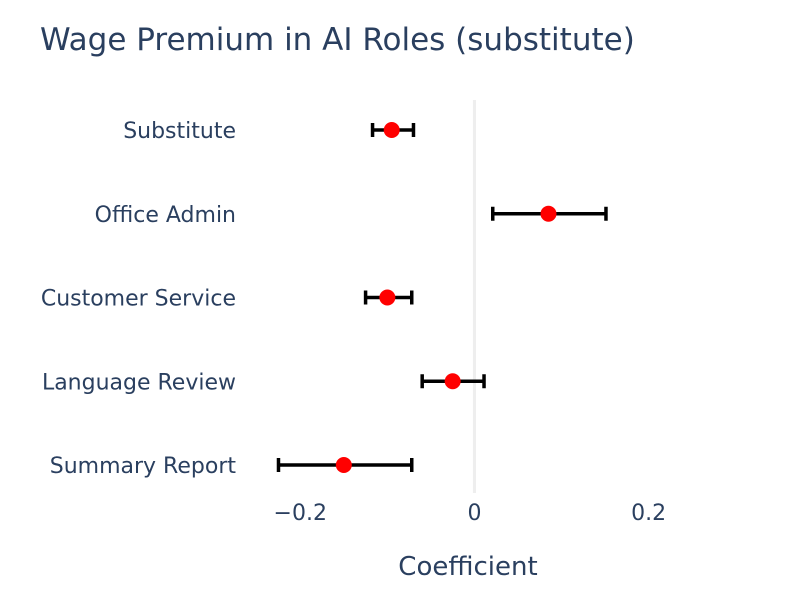 This screenshot has height=605, width=800. What do you see at coordinates (337, 40) in the screenshot?
I see `chart-title: Wage Premium in AI Roles (substitute)` at bounding box center [337, 40].